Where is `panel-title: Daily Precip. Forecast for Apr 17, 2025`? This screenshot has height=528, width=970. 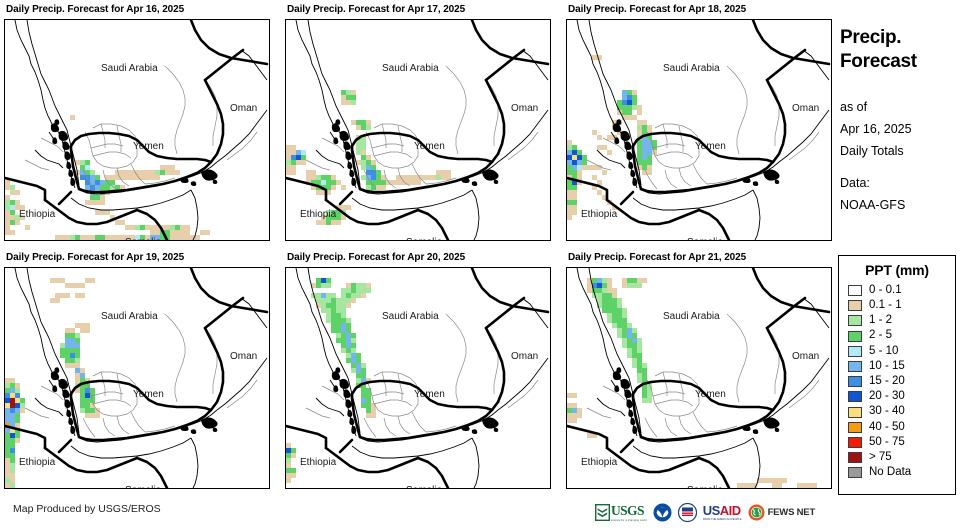 panel-title: Daily Precip. Forecast for Apr 17, 2025 is located at coordinates (376, 9).